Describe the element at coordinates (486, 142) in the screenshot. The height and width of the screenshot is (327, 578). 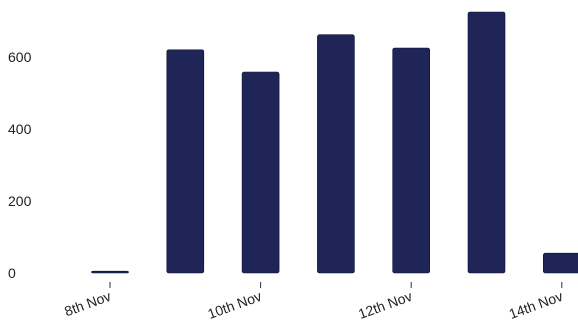
I see `bar-13th-nov` at that location.